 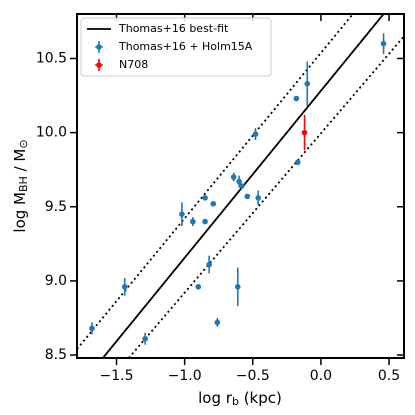 What do you see at coordinates (56, 281) in the screenshot?
I see `y-tick-label: 9.0` at bounding box center [56, 281].